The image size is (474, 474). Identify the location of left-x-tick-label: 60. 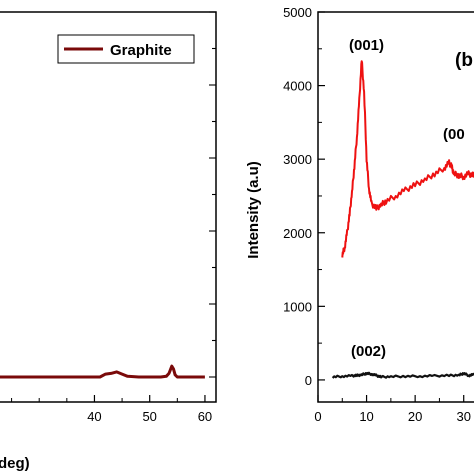
(205, 416).